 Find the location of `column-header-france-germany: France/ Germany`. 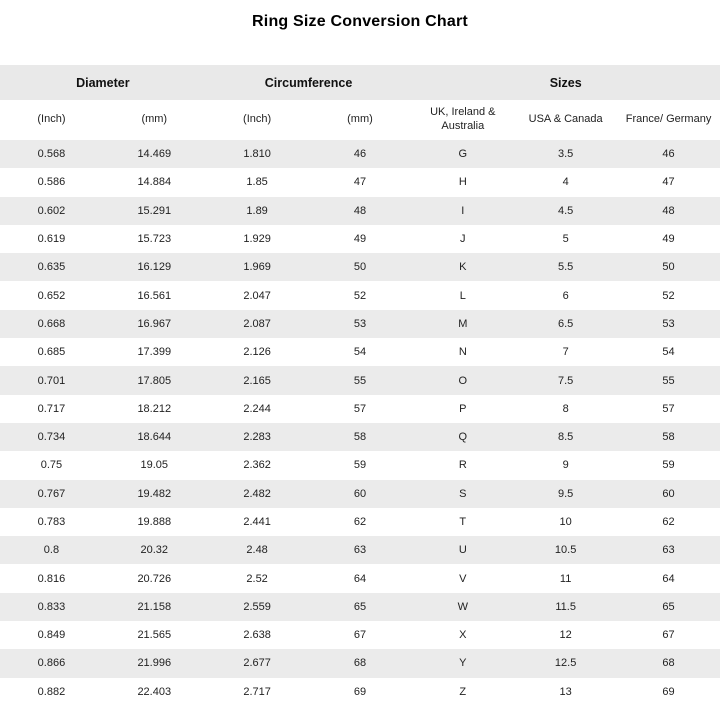

column-header-france-germany: France/ Germany is located at coordinates (668, 120).